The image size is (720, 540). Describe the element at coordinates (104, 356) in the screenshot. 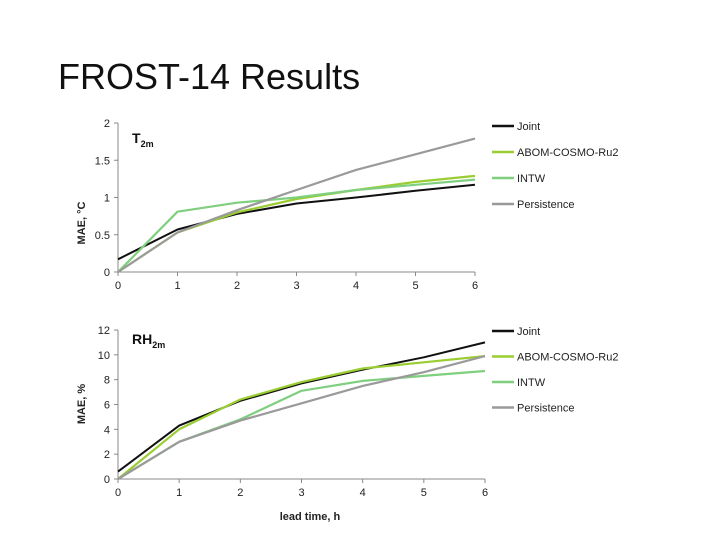

I see `y-tick-label: 10` at that location.